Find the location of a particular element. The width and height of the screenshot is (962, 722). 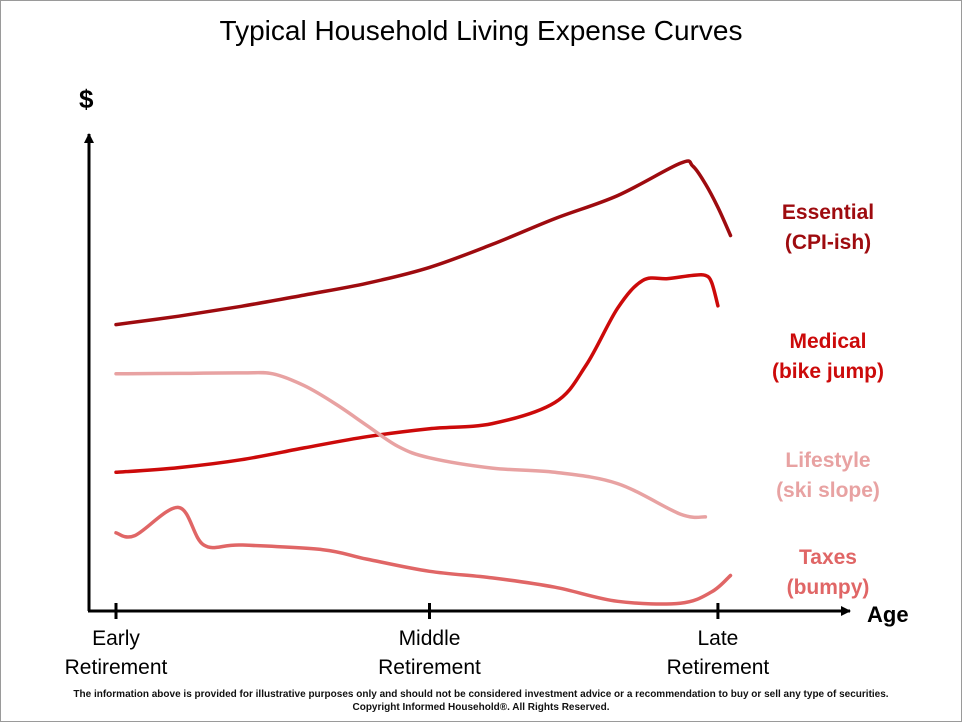

essential-legend-label: Essential is located at coordinates (828, 212).